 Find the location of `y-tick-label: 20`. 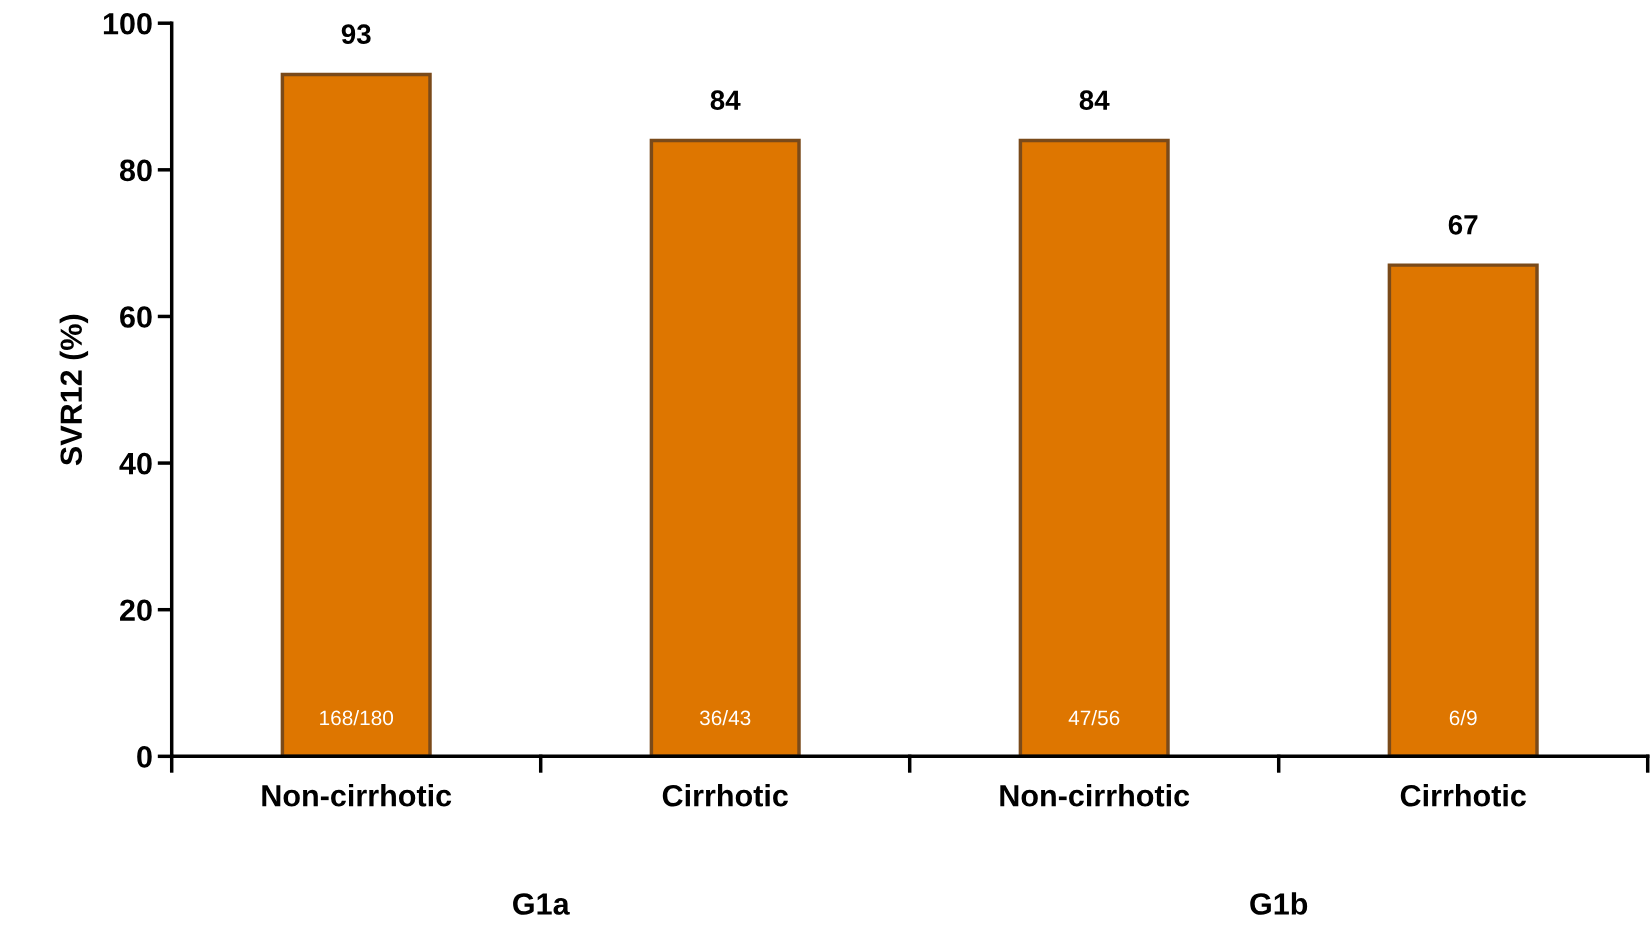

y-tick-label: 20 is located at coordinates (136, 610).